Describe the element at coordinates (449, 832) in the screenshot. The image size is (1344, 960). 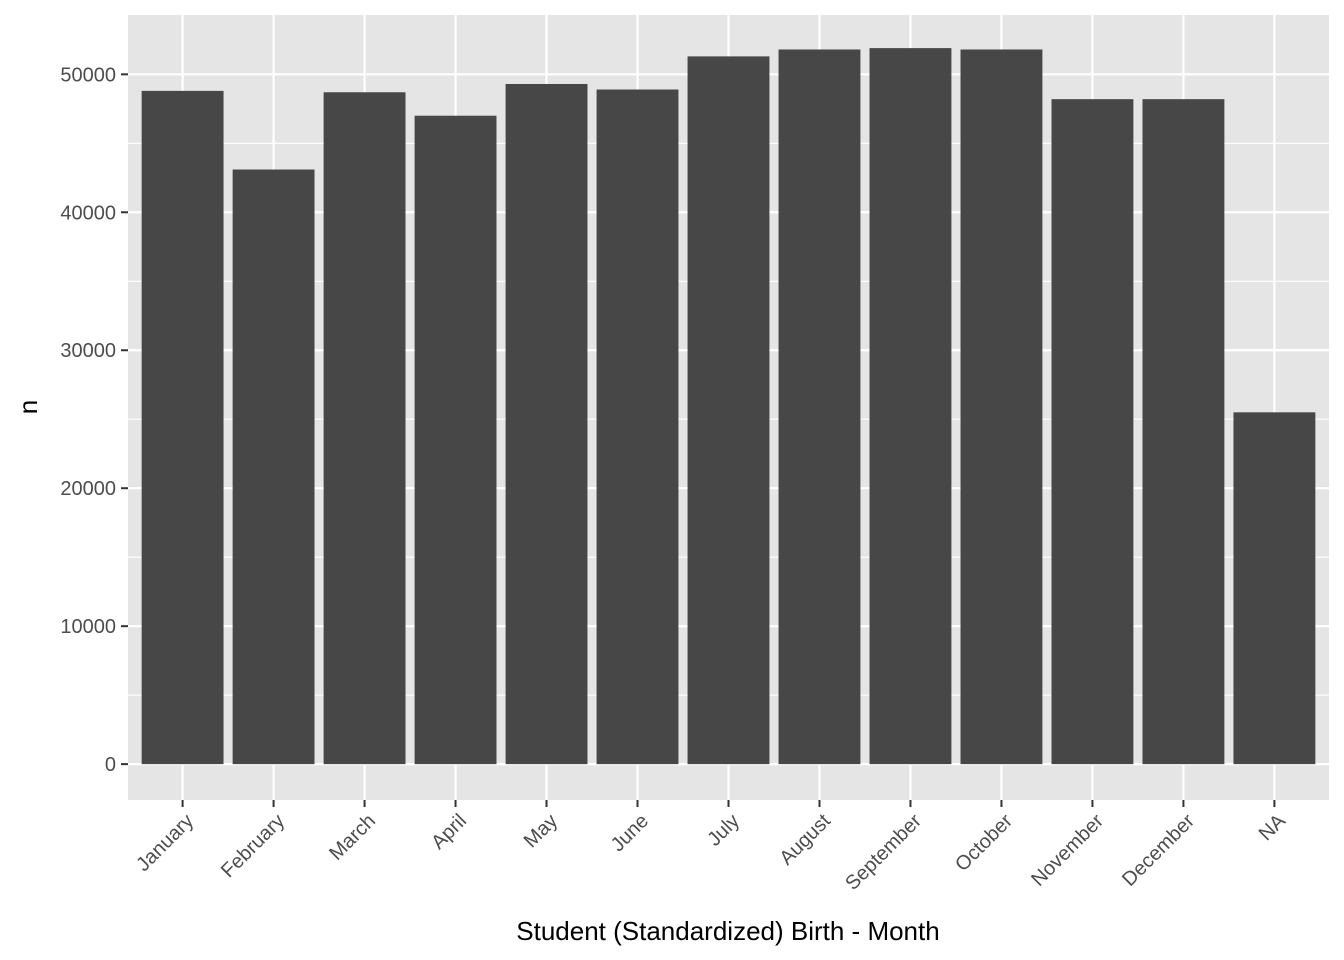
I see `x-tick-label: April` at that location.